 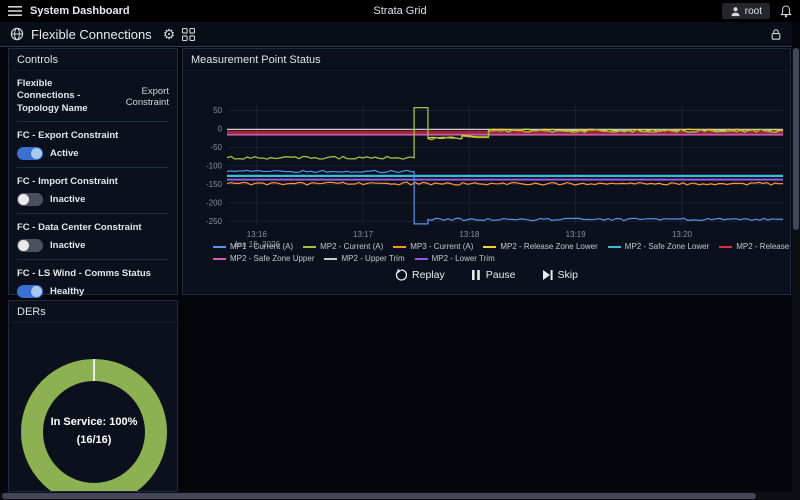 What do you see at coordinates (91, 34) in the screenshot?
I see `dashboard-title: Flexible Connections` at bounding box center [91, 34].